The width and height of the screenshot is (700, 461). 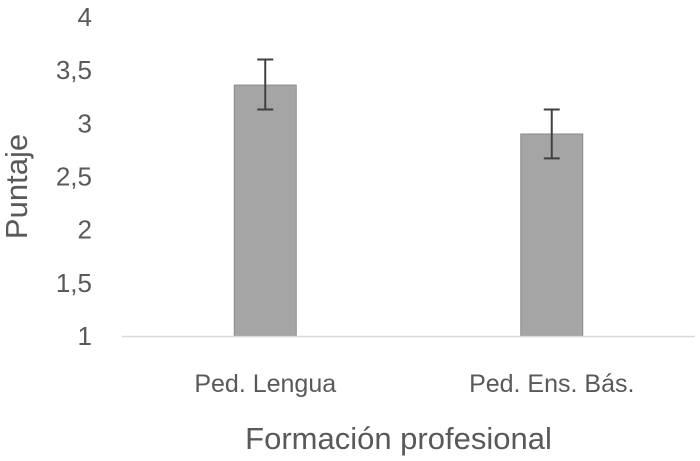 What do you see at coordinates (74, 70) in the screenshot?
I see `y-tick-label: 3,5` at bounding box center [74, 70].